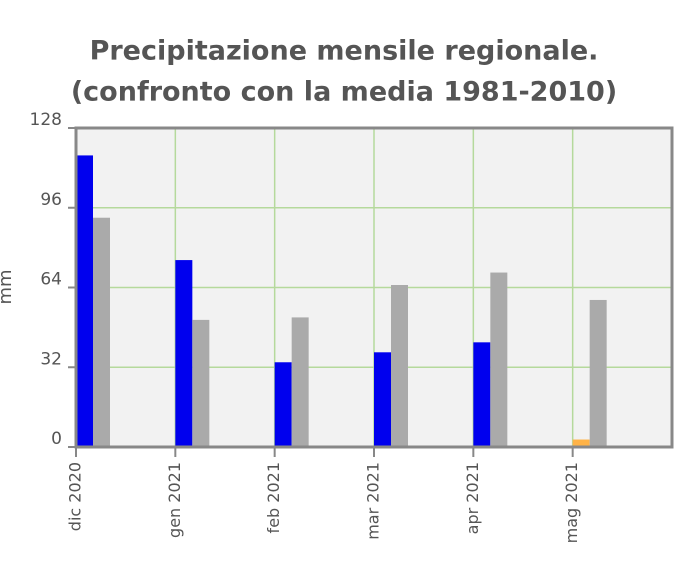 The height and width of the screenshot is (567, 688). What do you see at coordinates (51, 280) in the screenshot?
I see `y-tick-label: 64` at bounding box center [51, 280].